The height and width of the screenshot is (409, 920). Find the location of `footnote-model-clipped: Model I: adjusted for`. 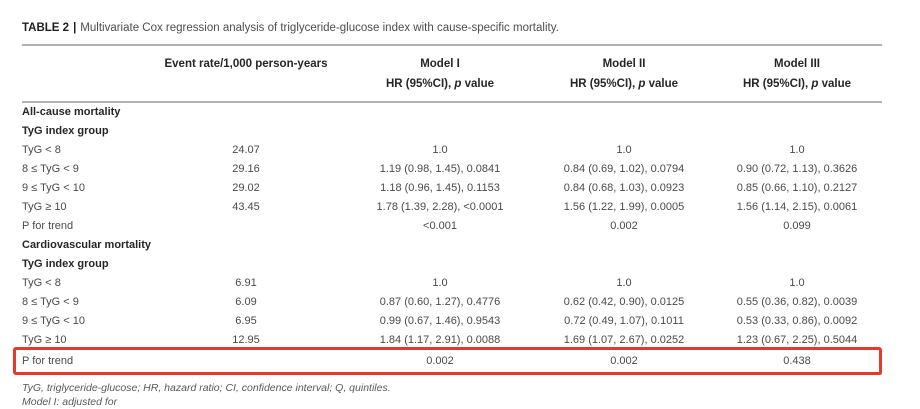

footnote-model-clipped: Model I: adjusted for is located at coordinates (70, 402).